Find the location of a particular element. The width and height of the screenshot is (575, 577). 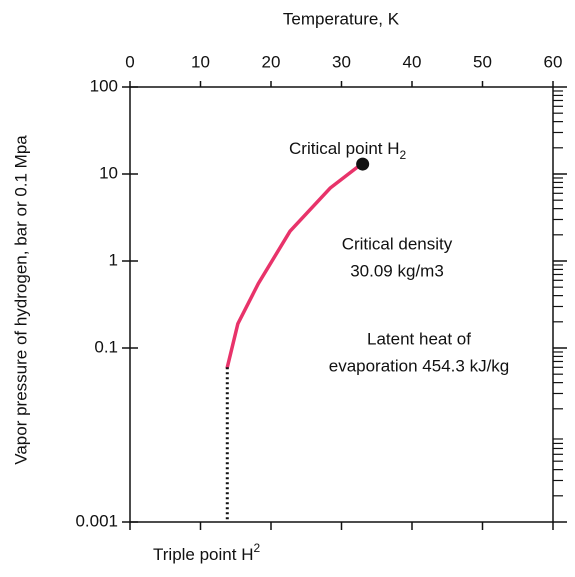

x-tick-label: 60 is located at coordinates (553, 61).